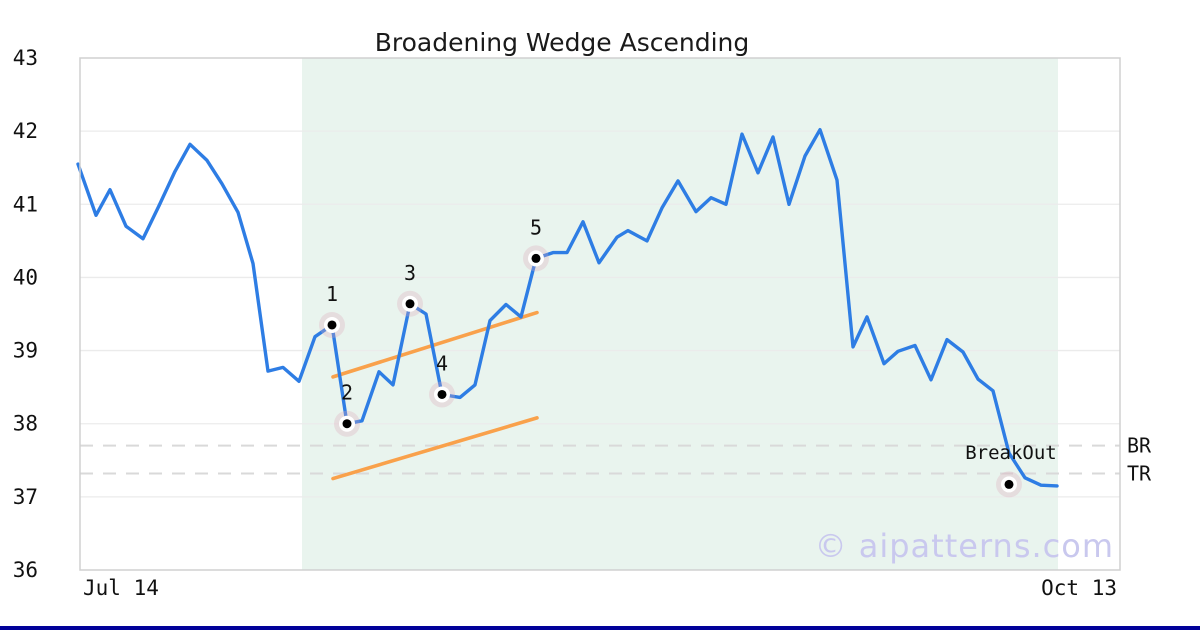 This screenshot has height=630, width=1200. I want to click on y-tick-label: 40, so click(25, 277).